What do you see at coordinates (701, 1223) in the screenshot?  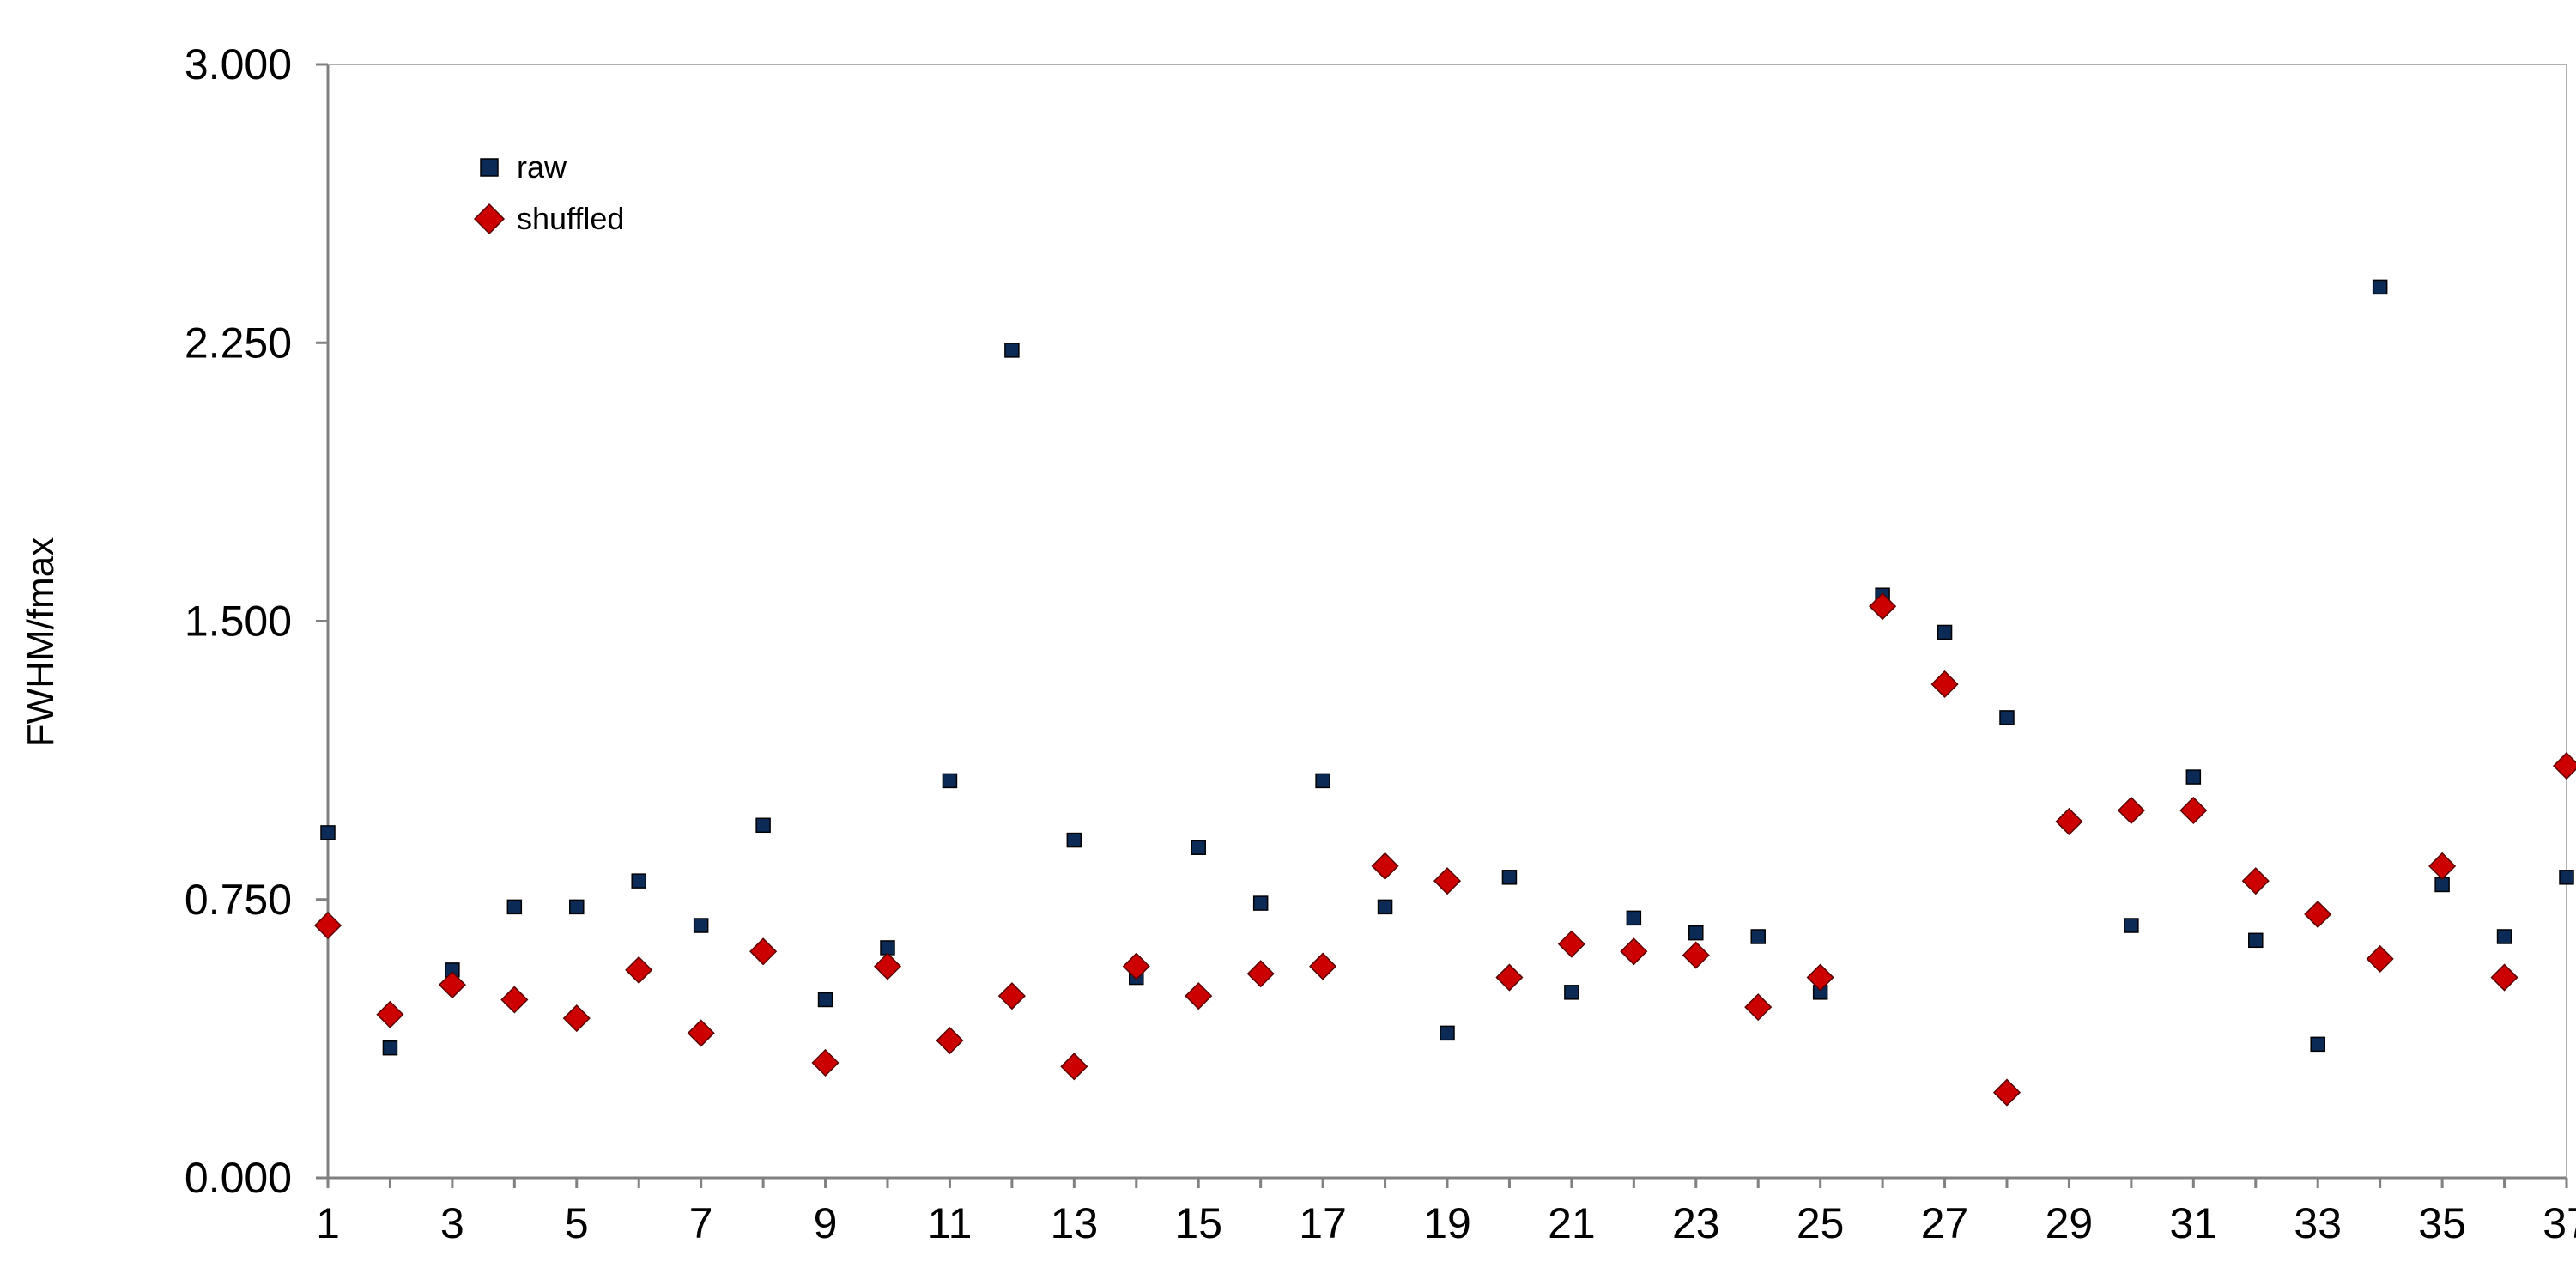 I see `x-tick-label: 7` at bounding box center [701, 1223].